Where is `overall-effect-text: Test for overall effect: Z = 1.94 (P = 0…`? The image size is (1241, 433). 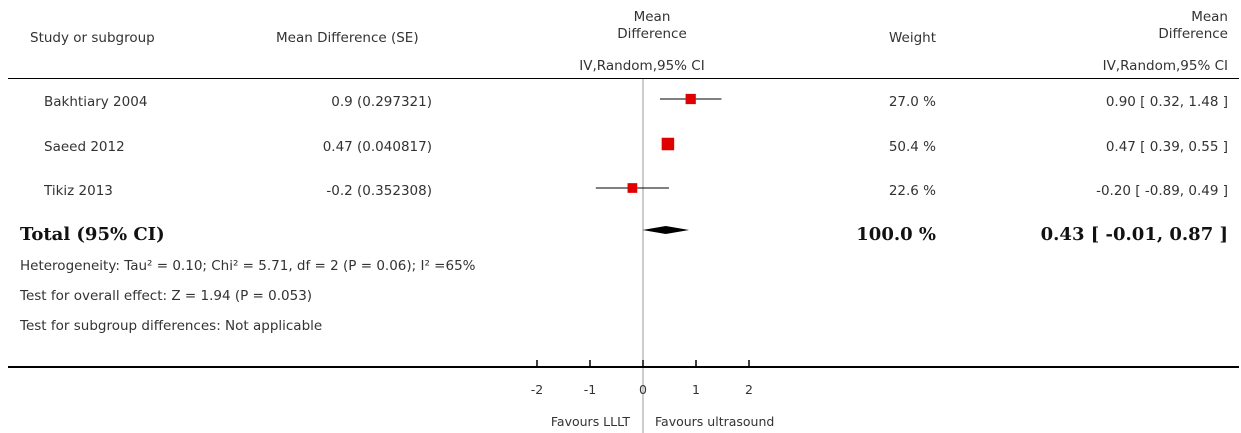
overall-effect-text: Test for overall effect: Z = 1.94 (P = 0… is located at coordinates (166, 296).